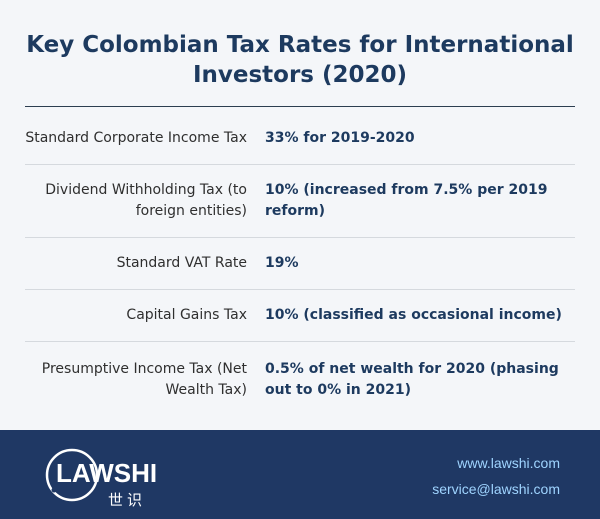 The image size is (600, 519). Describe the element at coordinates (496, 489) in the screenshot. I see `email-link: service@lawshi.com` at that location.